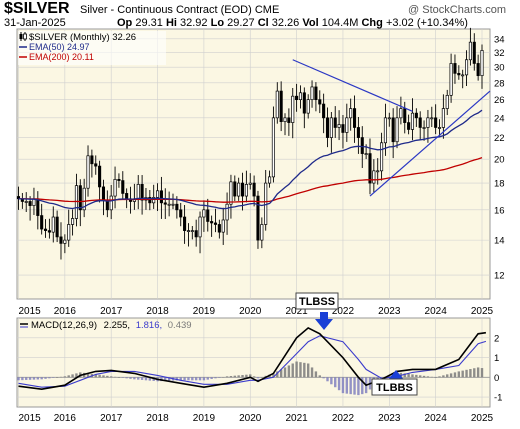 This screenshot has height=429, width=520. I want to click on macd-year-label: 2021, so click(296, 418).